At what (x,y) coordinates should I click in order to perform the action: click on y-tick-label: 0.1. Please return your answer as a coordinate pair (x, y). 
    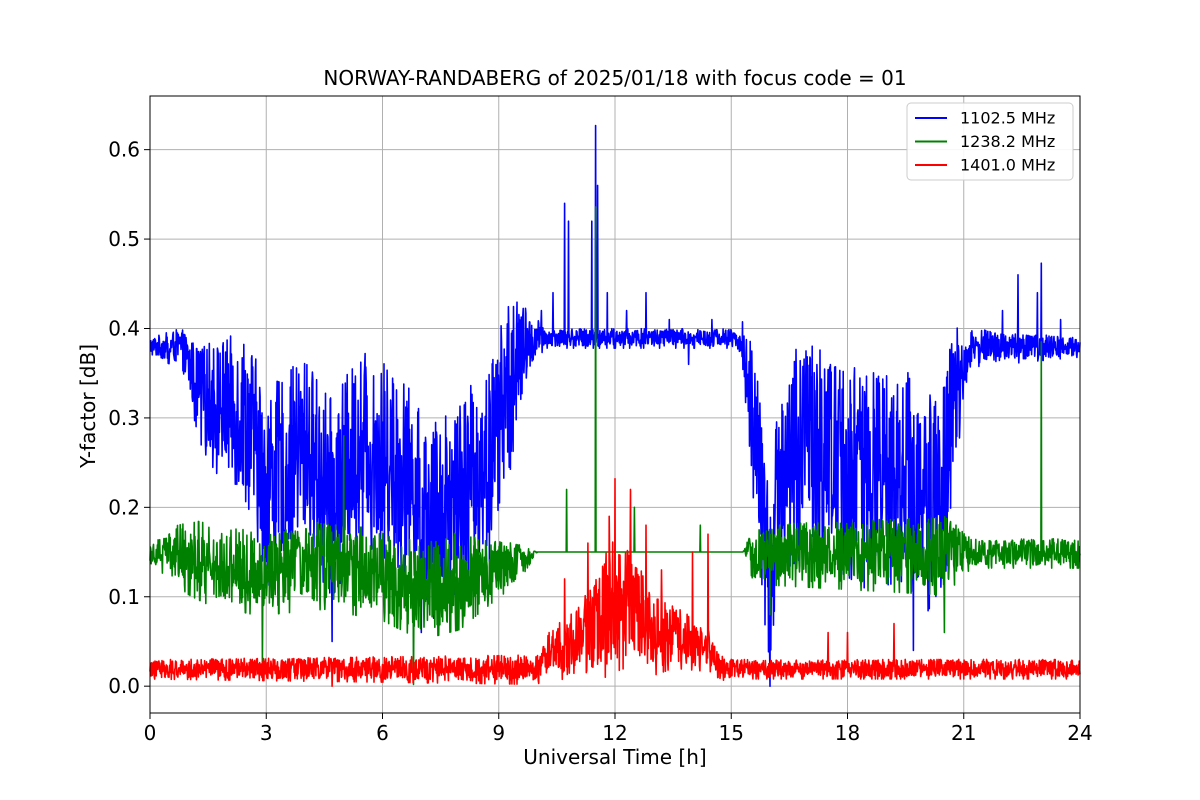
    Looking at the image, I should click on (124, 597).